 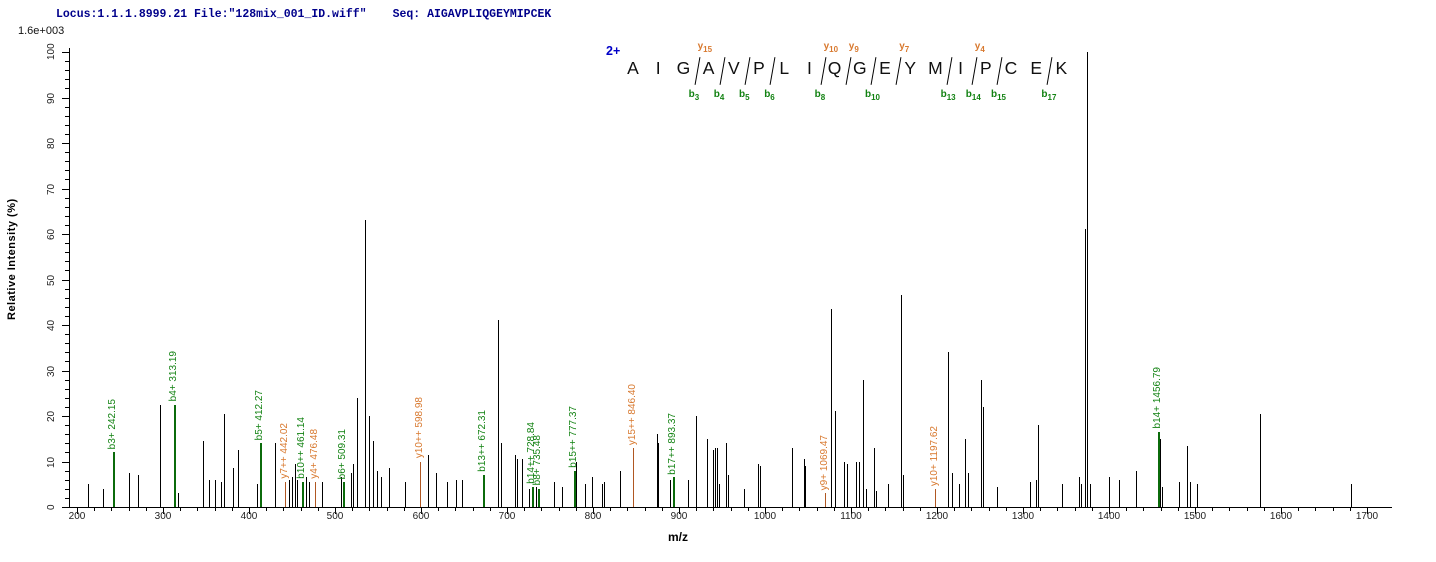 I want to click on y-ion-annotation: y7, so click(x=904, y=47).